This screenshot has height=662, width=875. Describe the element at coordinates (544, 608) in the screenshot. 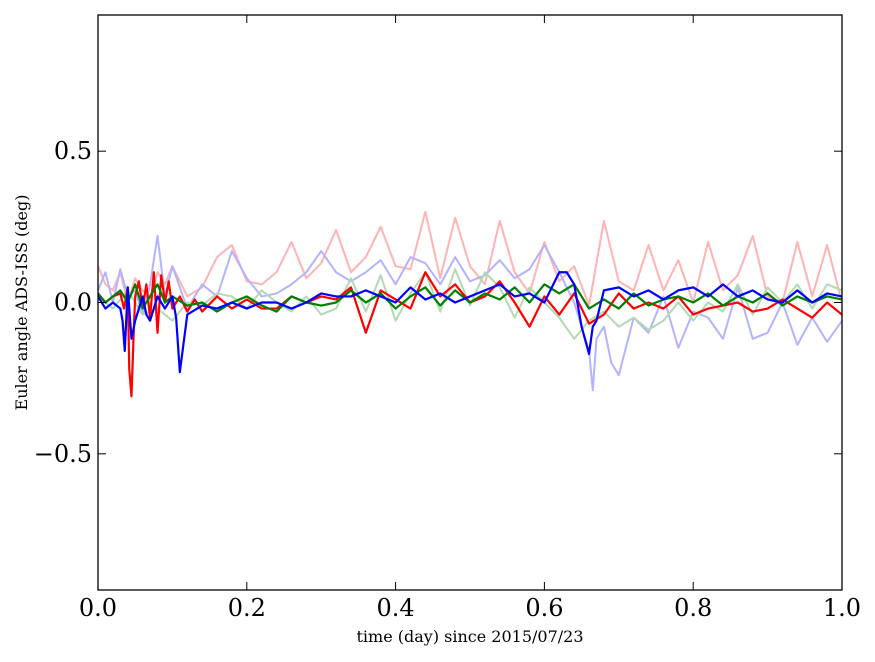

I see `x-tick-label: 0.6` at that location.